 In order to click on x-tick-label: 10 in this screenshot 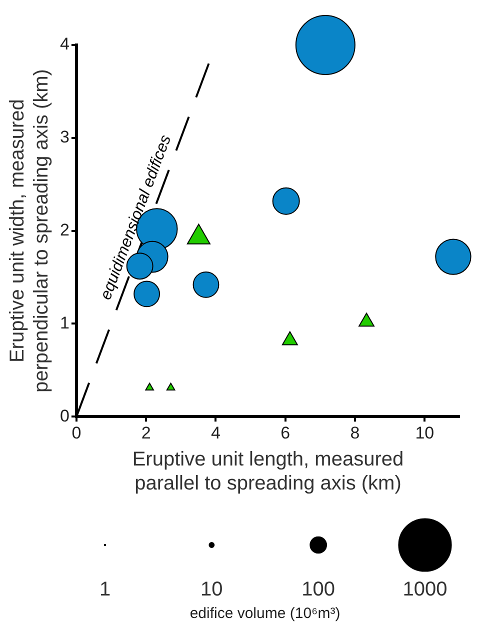, I will do `click(424, 432)`.